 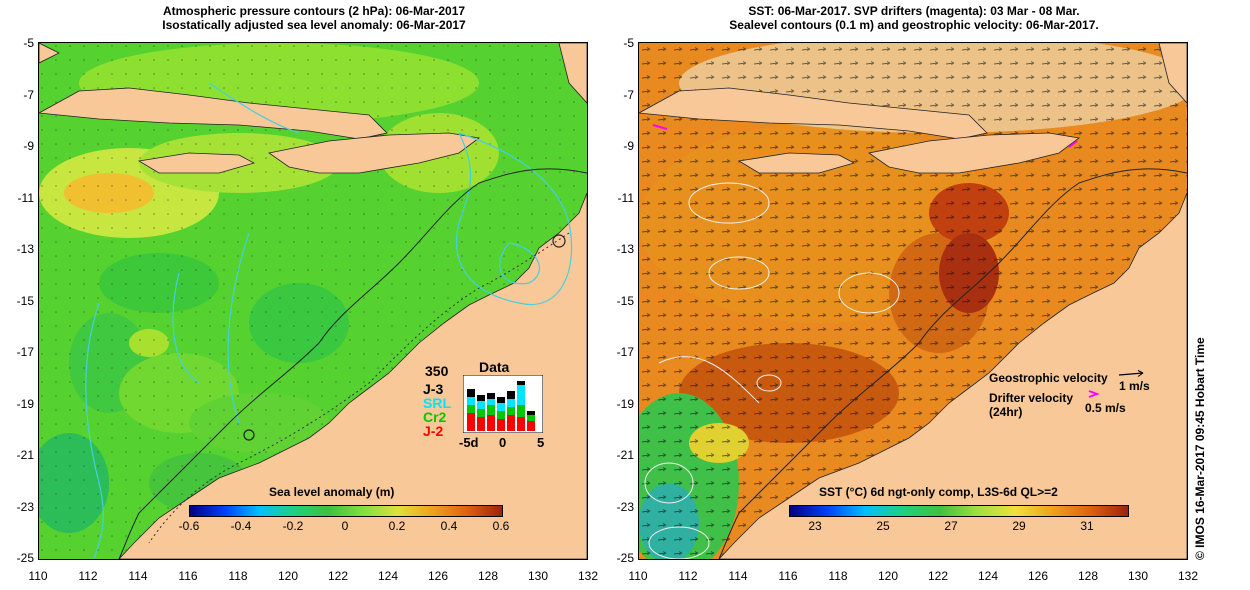 I want to click on left-ytick: -5, so click(x=28, y=43).